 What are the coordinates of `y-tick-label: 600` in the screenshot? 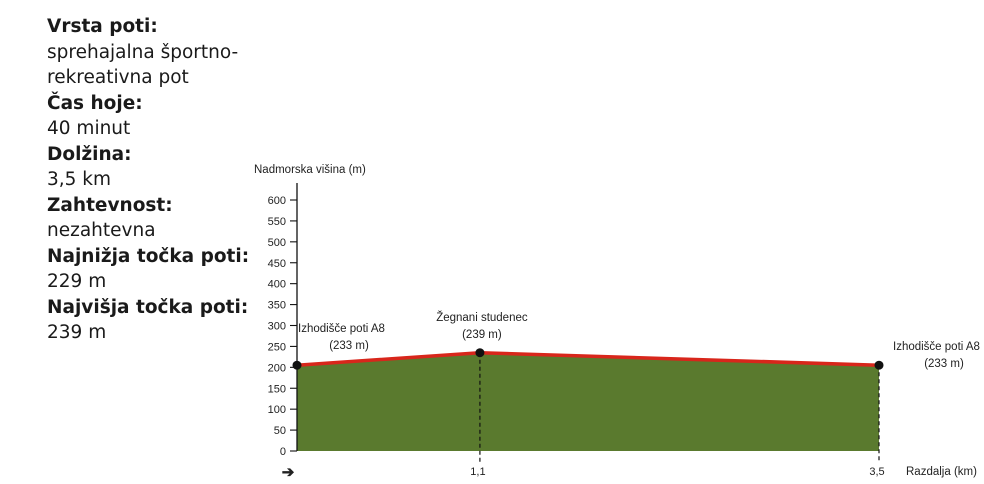 It's located at (277, 201).